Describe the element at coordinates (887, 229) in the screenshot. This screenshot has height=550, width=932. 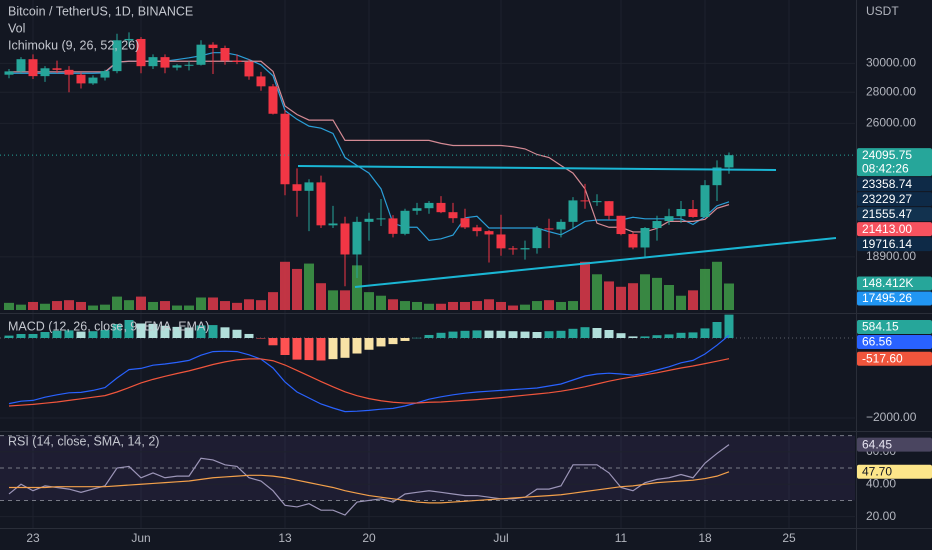
I see `price-badge-label: 21413.00` at that location.